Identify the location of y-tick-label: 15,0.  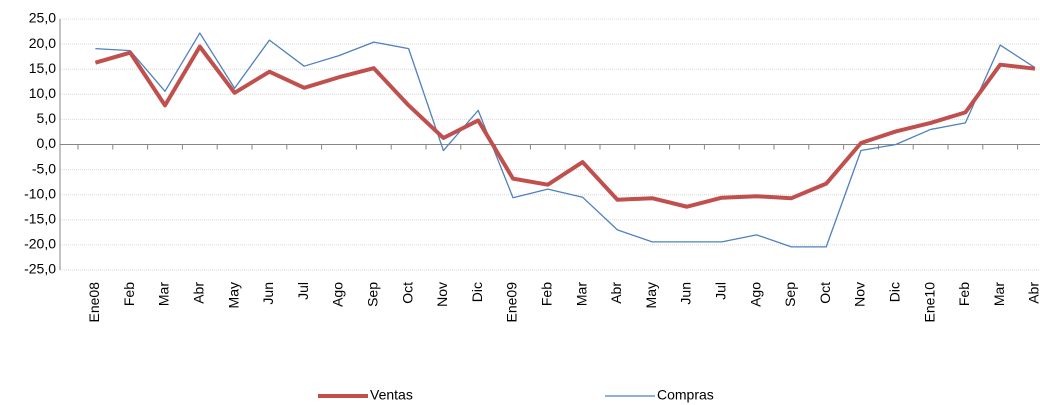
(42, 68).